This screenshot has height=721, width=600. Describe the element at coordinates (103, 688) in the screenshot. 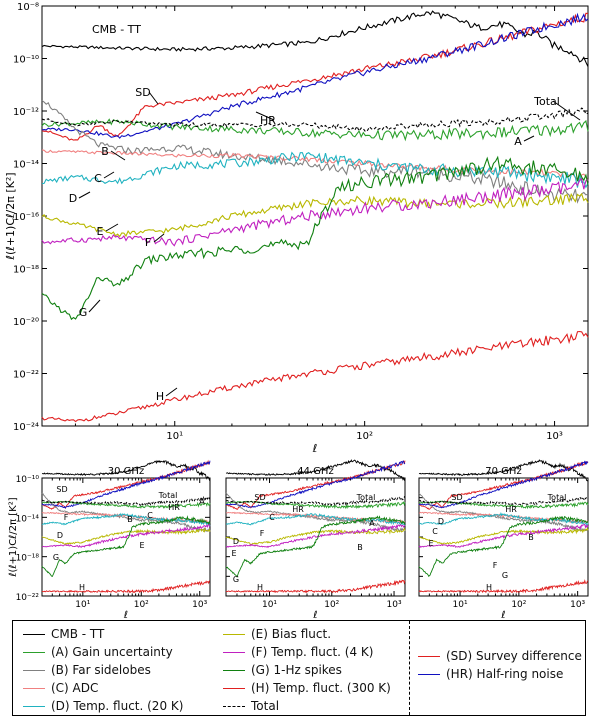

I see `legend-item-C: (C) ADC` at that location.